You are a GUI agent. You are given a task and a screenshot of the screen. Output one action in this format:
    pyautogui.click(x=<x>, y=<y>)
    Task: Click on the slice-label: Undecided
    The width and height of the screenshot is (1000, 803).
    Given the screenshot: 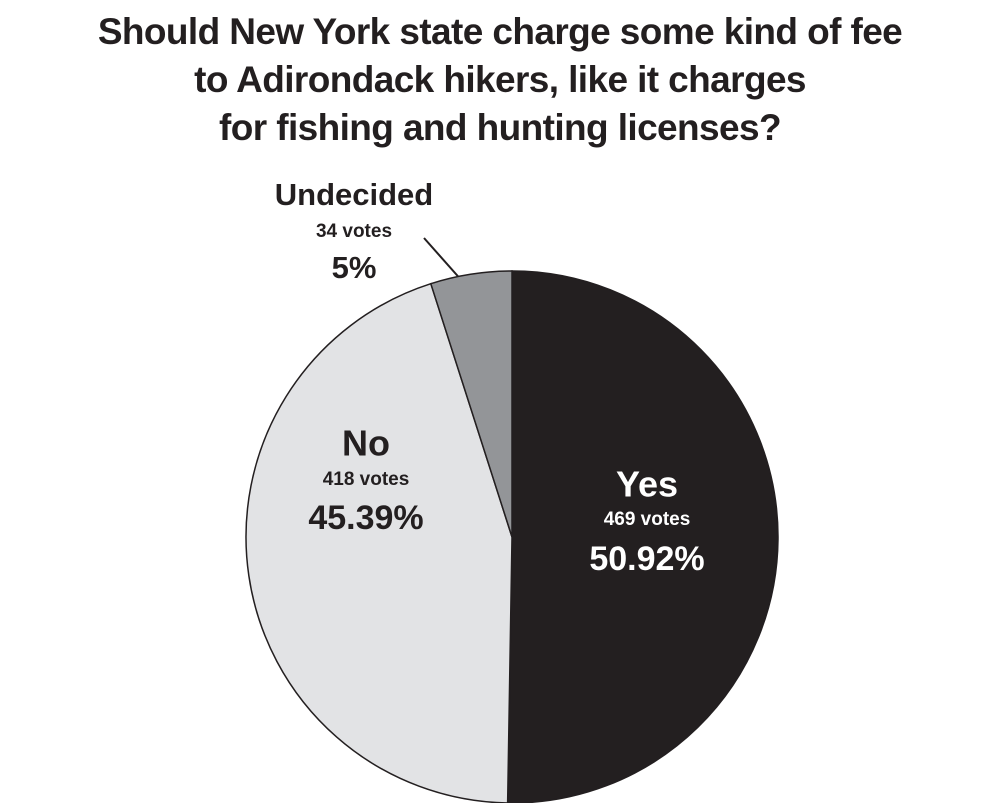 What is the action you would take?
    pyautogui.click(x=354, y=194)
    